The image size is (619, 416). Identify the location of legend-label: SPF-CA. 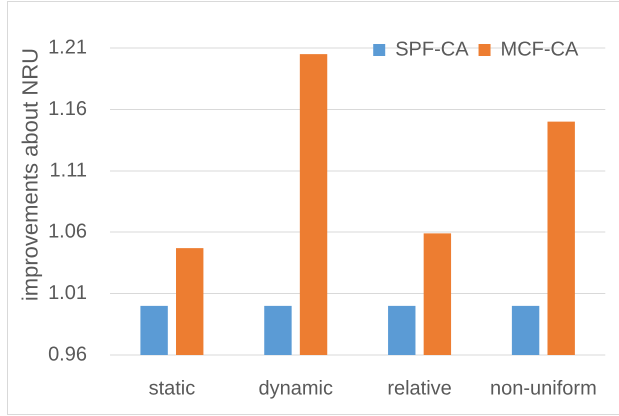
(432, 49).